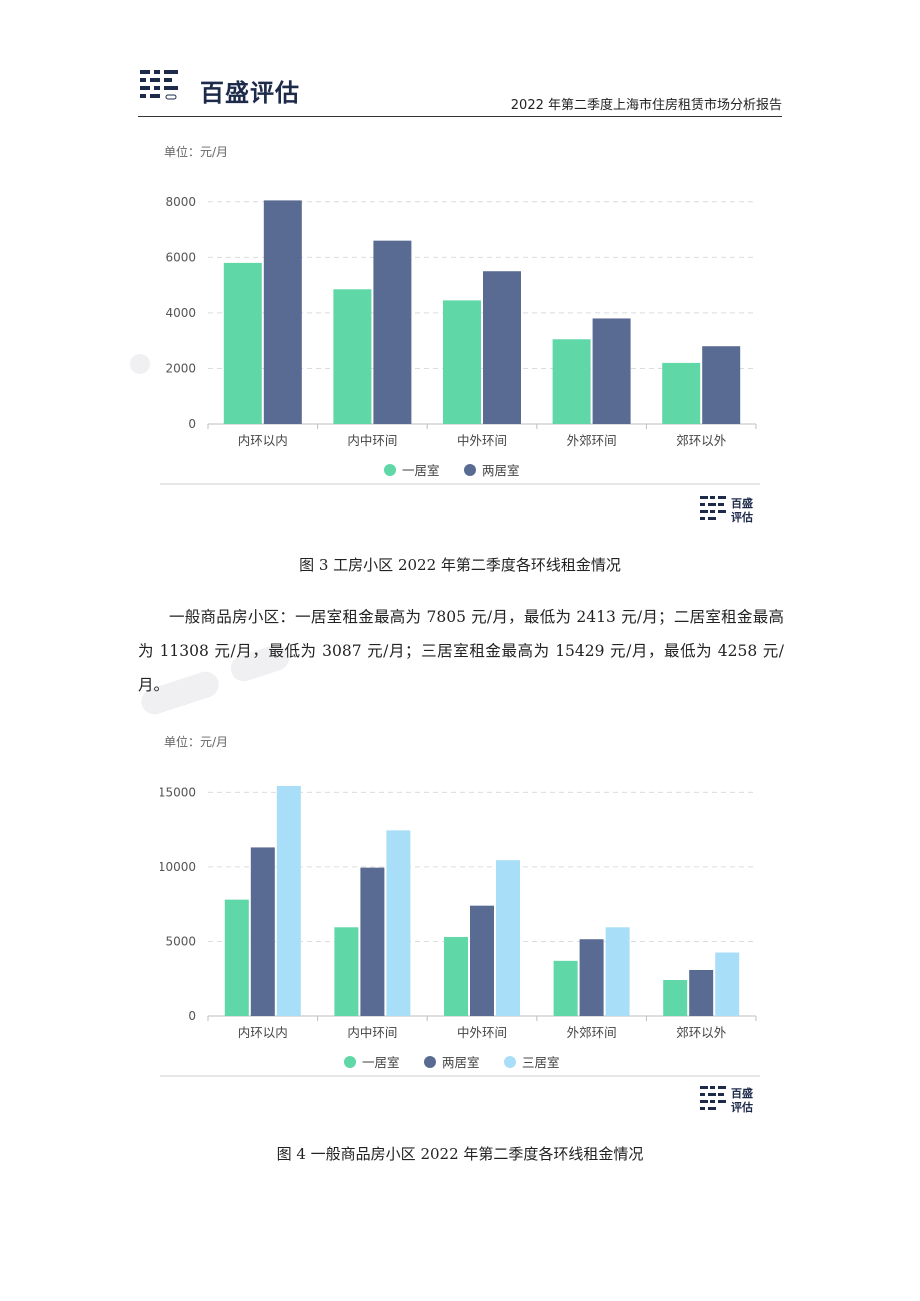 The image size is (920, 1301). I want to click on brand-logo: 百盛评估, so click(228, 88).